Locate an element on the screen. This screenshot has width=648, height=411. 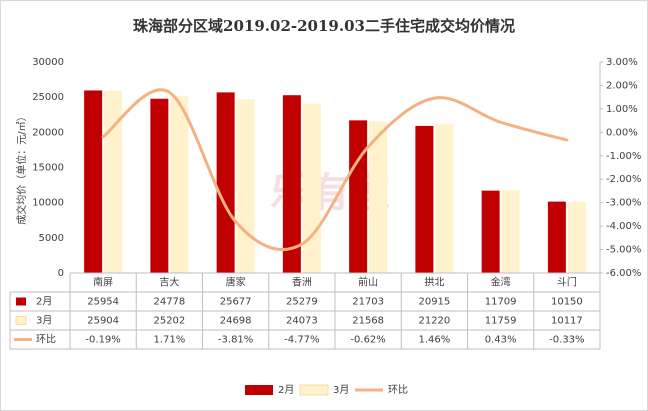
x-tick-label: 金湾 is located at coordinates (501, 282).